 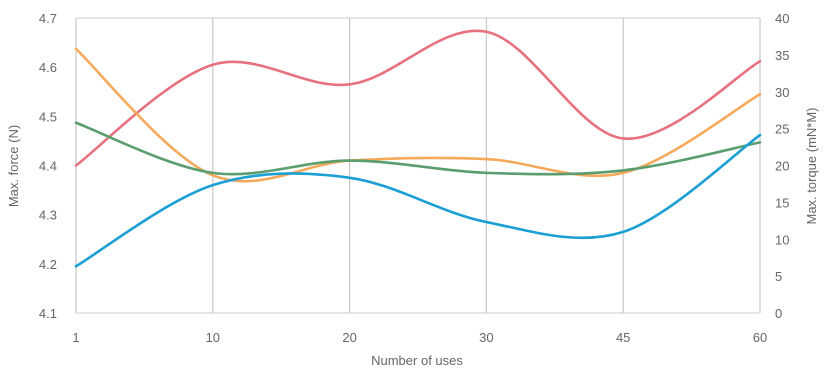 I want to click on right-tick-label: 0, so click(x=778, y=313).